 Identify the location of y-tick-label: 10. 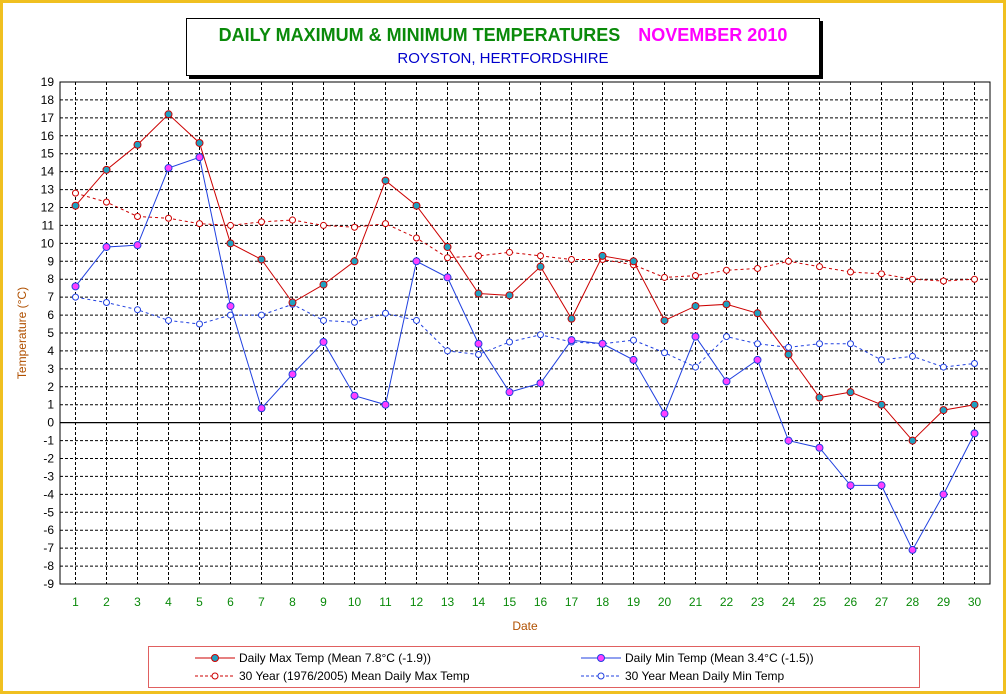
(48, 243).